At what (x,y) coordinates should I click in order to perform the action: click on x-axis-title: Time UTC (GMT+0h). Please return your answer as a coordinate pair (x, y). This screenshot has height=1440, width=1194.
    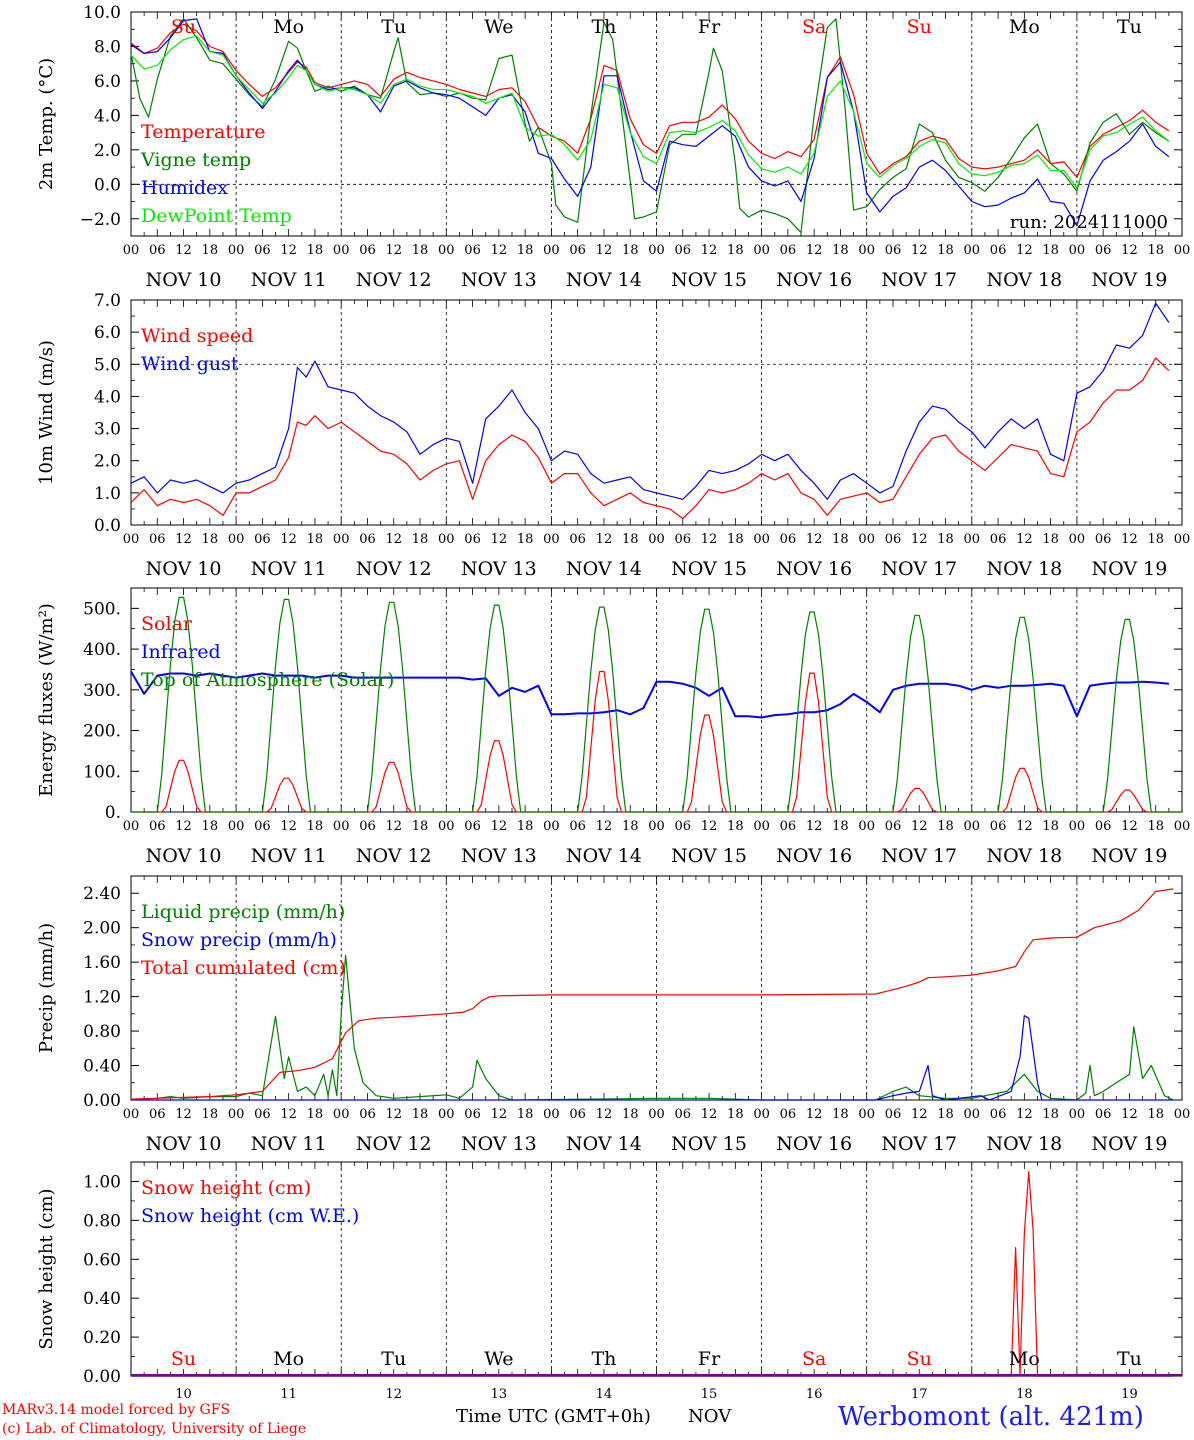
    Looking at the image, I should click on (553, 1416).